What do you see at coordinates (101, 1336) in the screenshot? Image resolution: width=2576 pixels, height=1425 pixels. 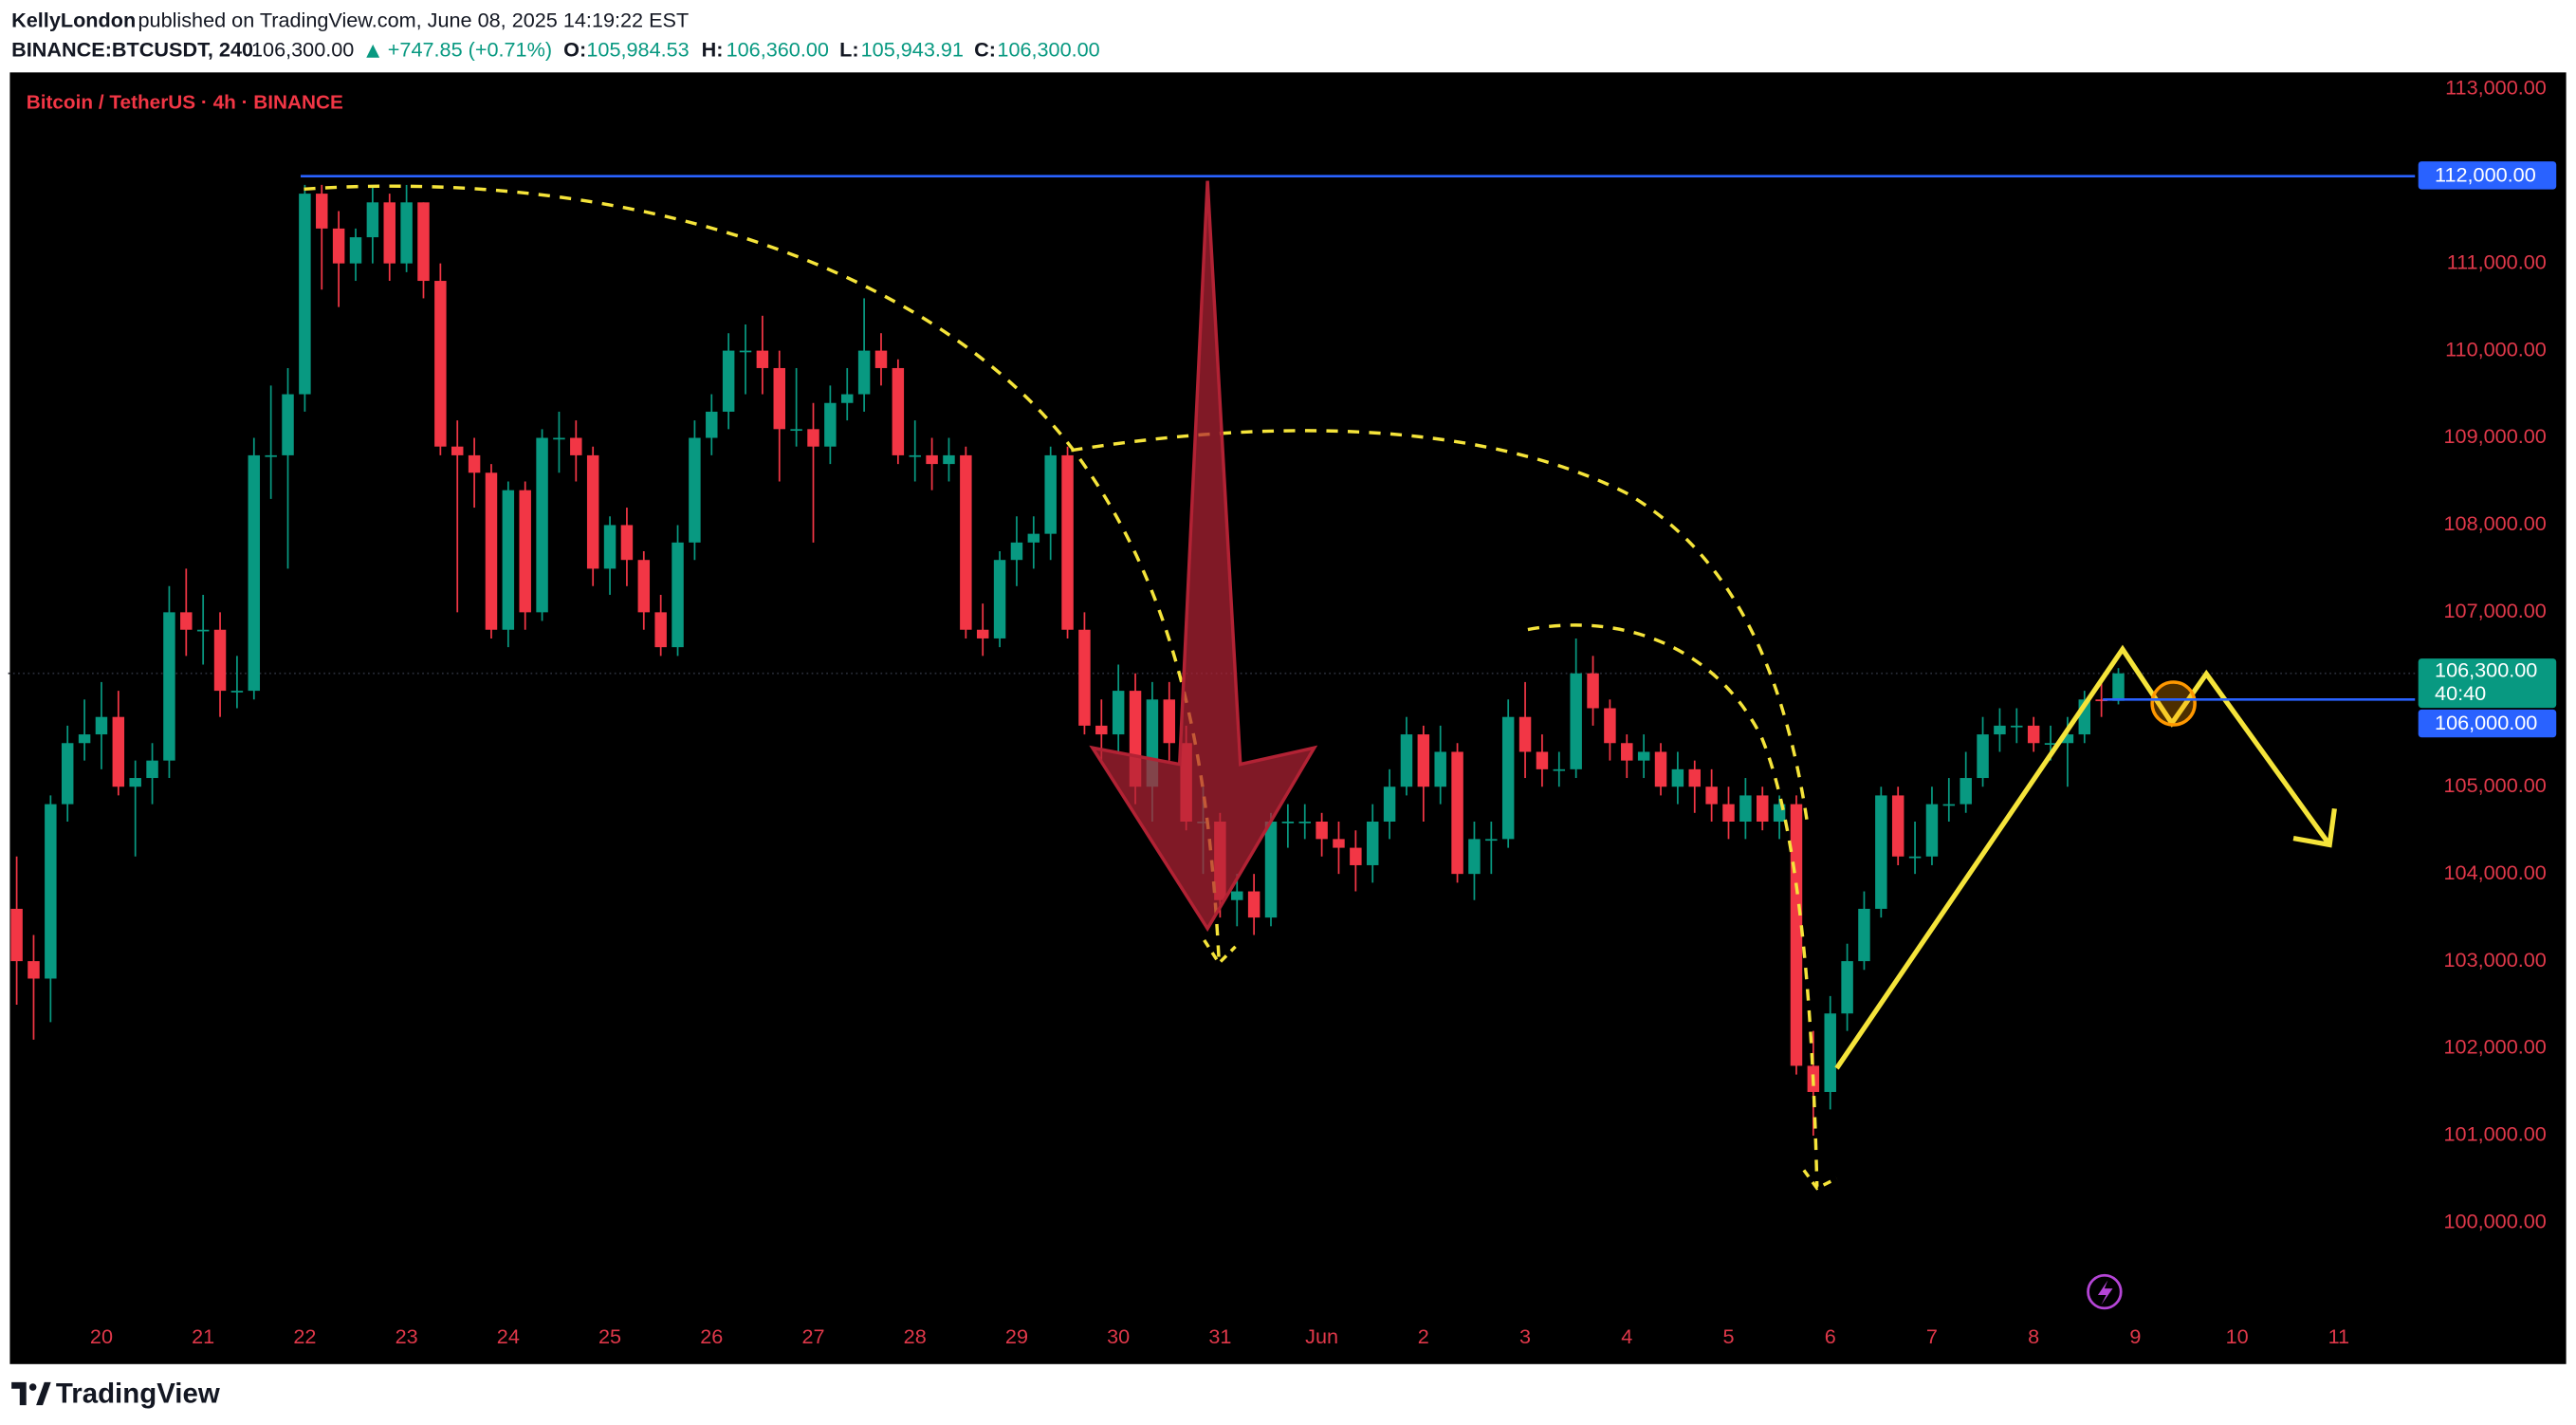 I see `x-tick-label: 20` at bounding box center [101, 1336].